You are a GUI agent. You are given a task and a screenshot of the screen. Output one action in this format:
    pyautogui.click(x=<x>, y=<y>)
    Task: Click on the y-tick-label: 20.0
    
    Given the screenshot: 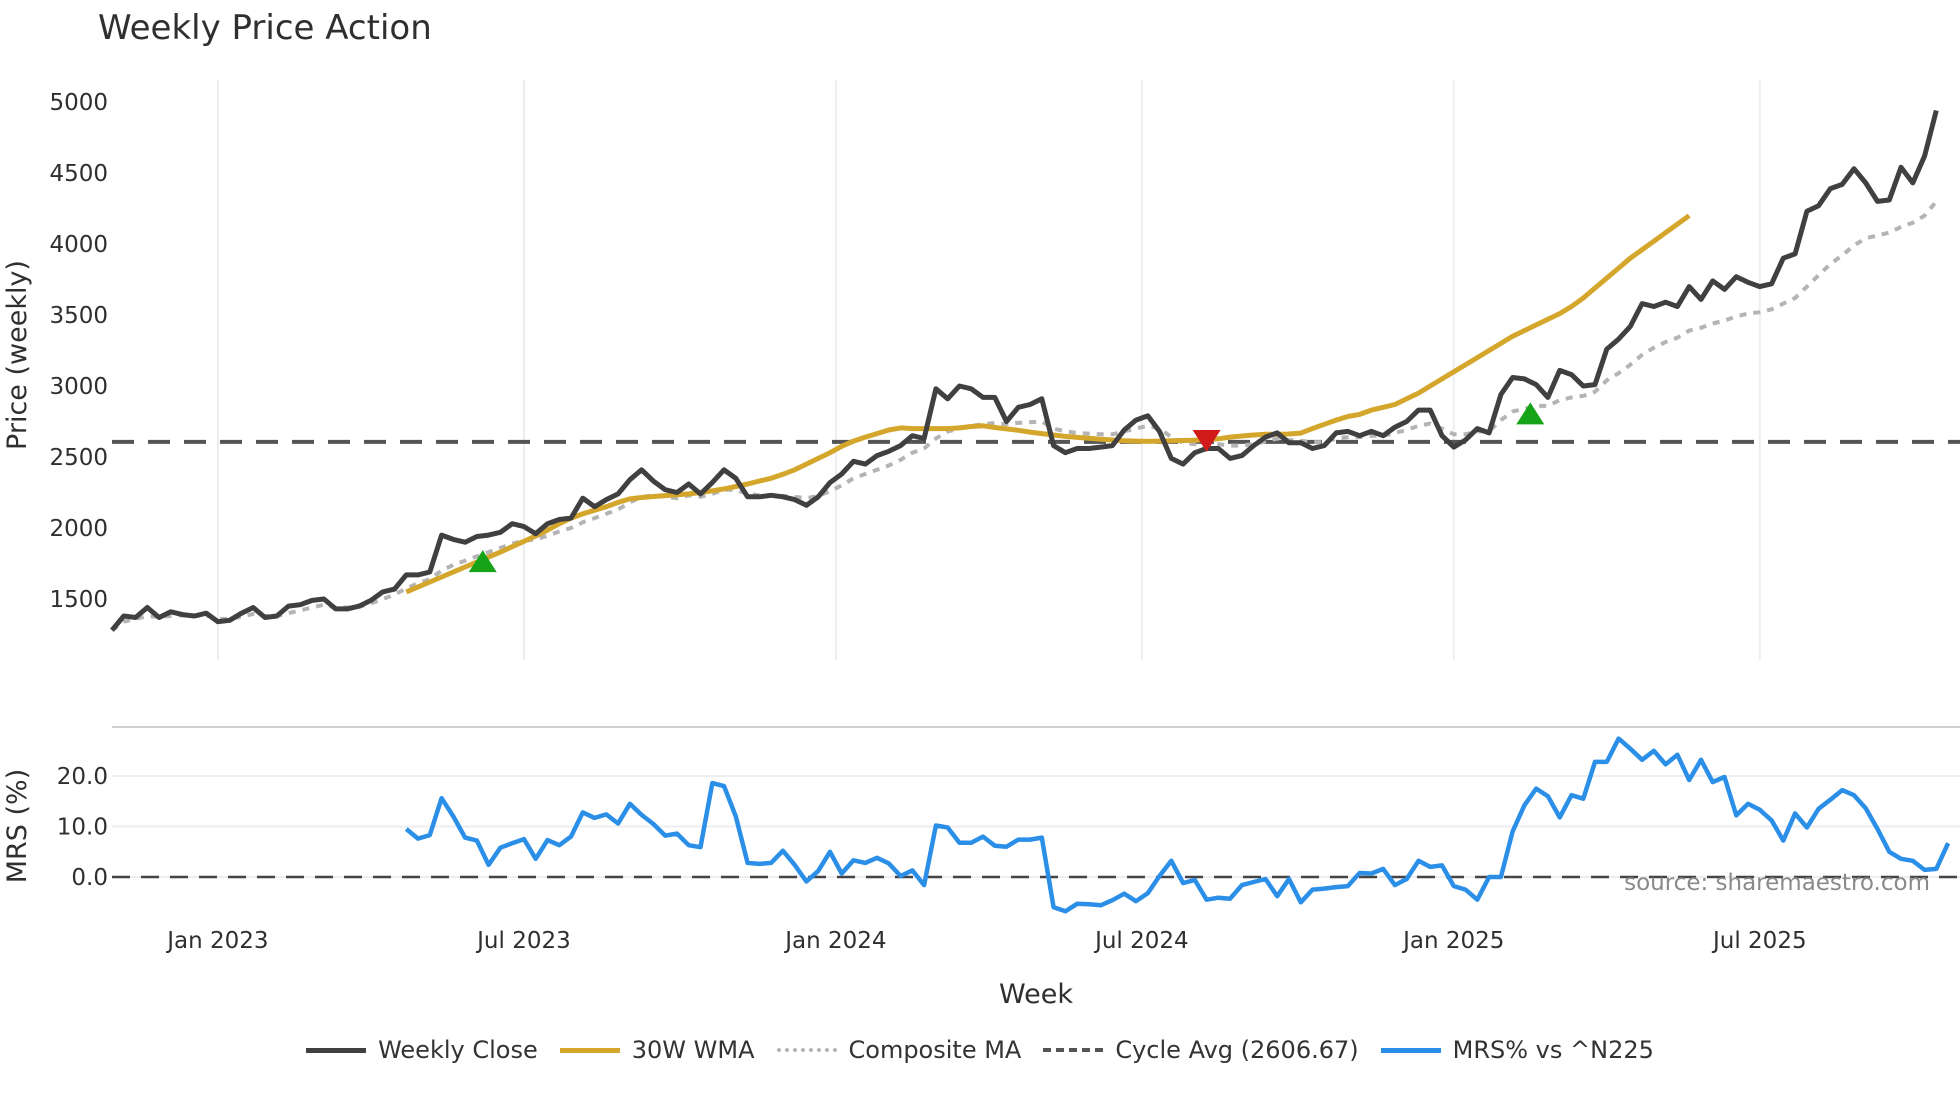 What is the action you would take?
    pyautogui.click(x=82, y=777)
    